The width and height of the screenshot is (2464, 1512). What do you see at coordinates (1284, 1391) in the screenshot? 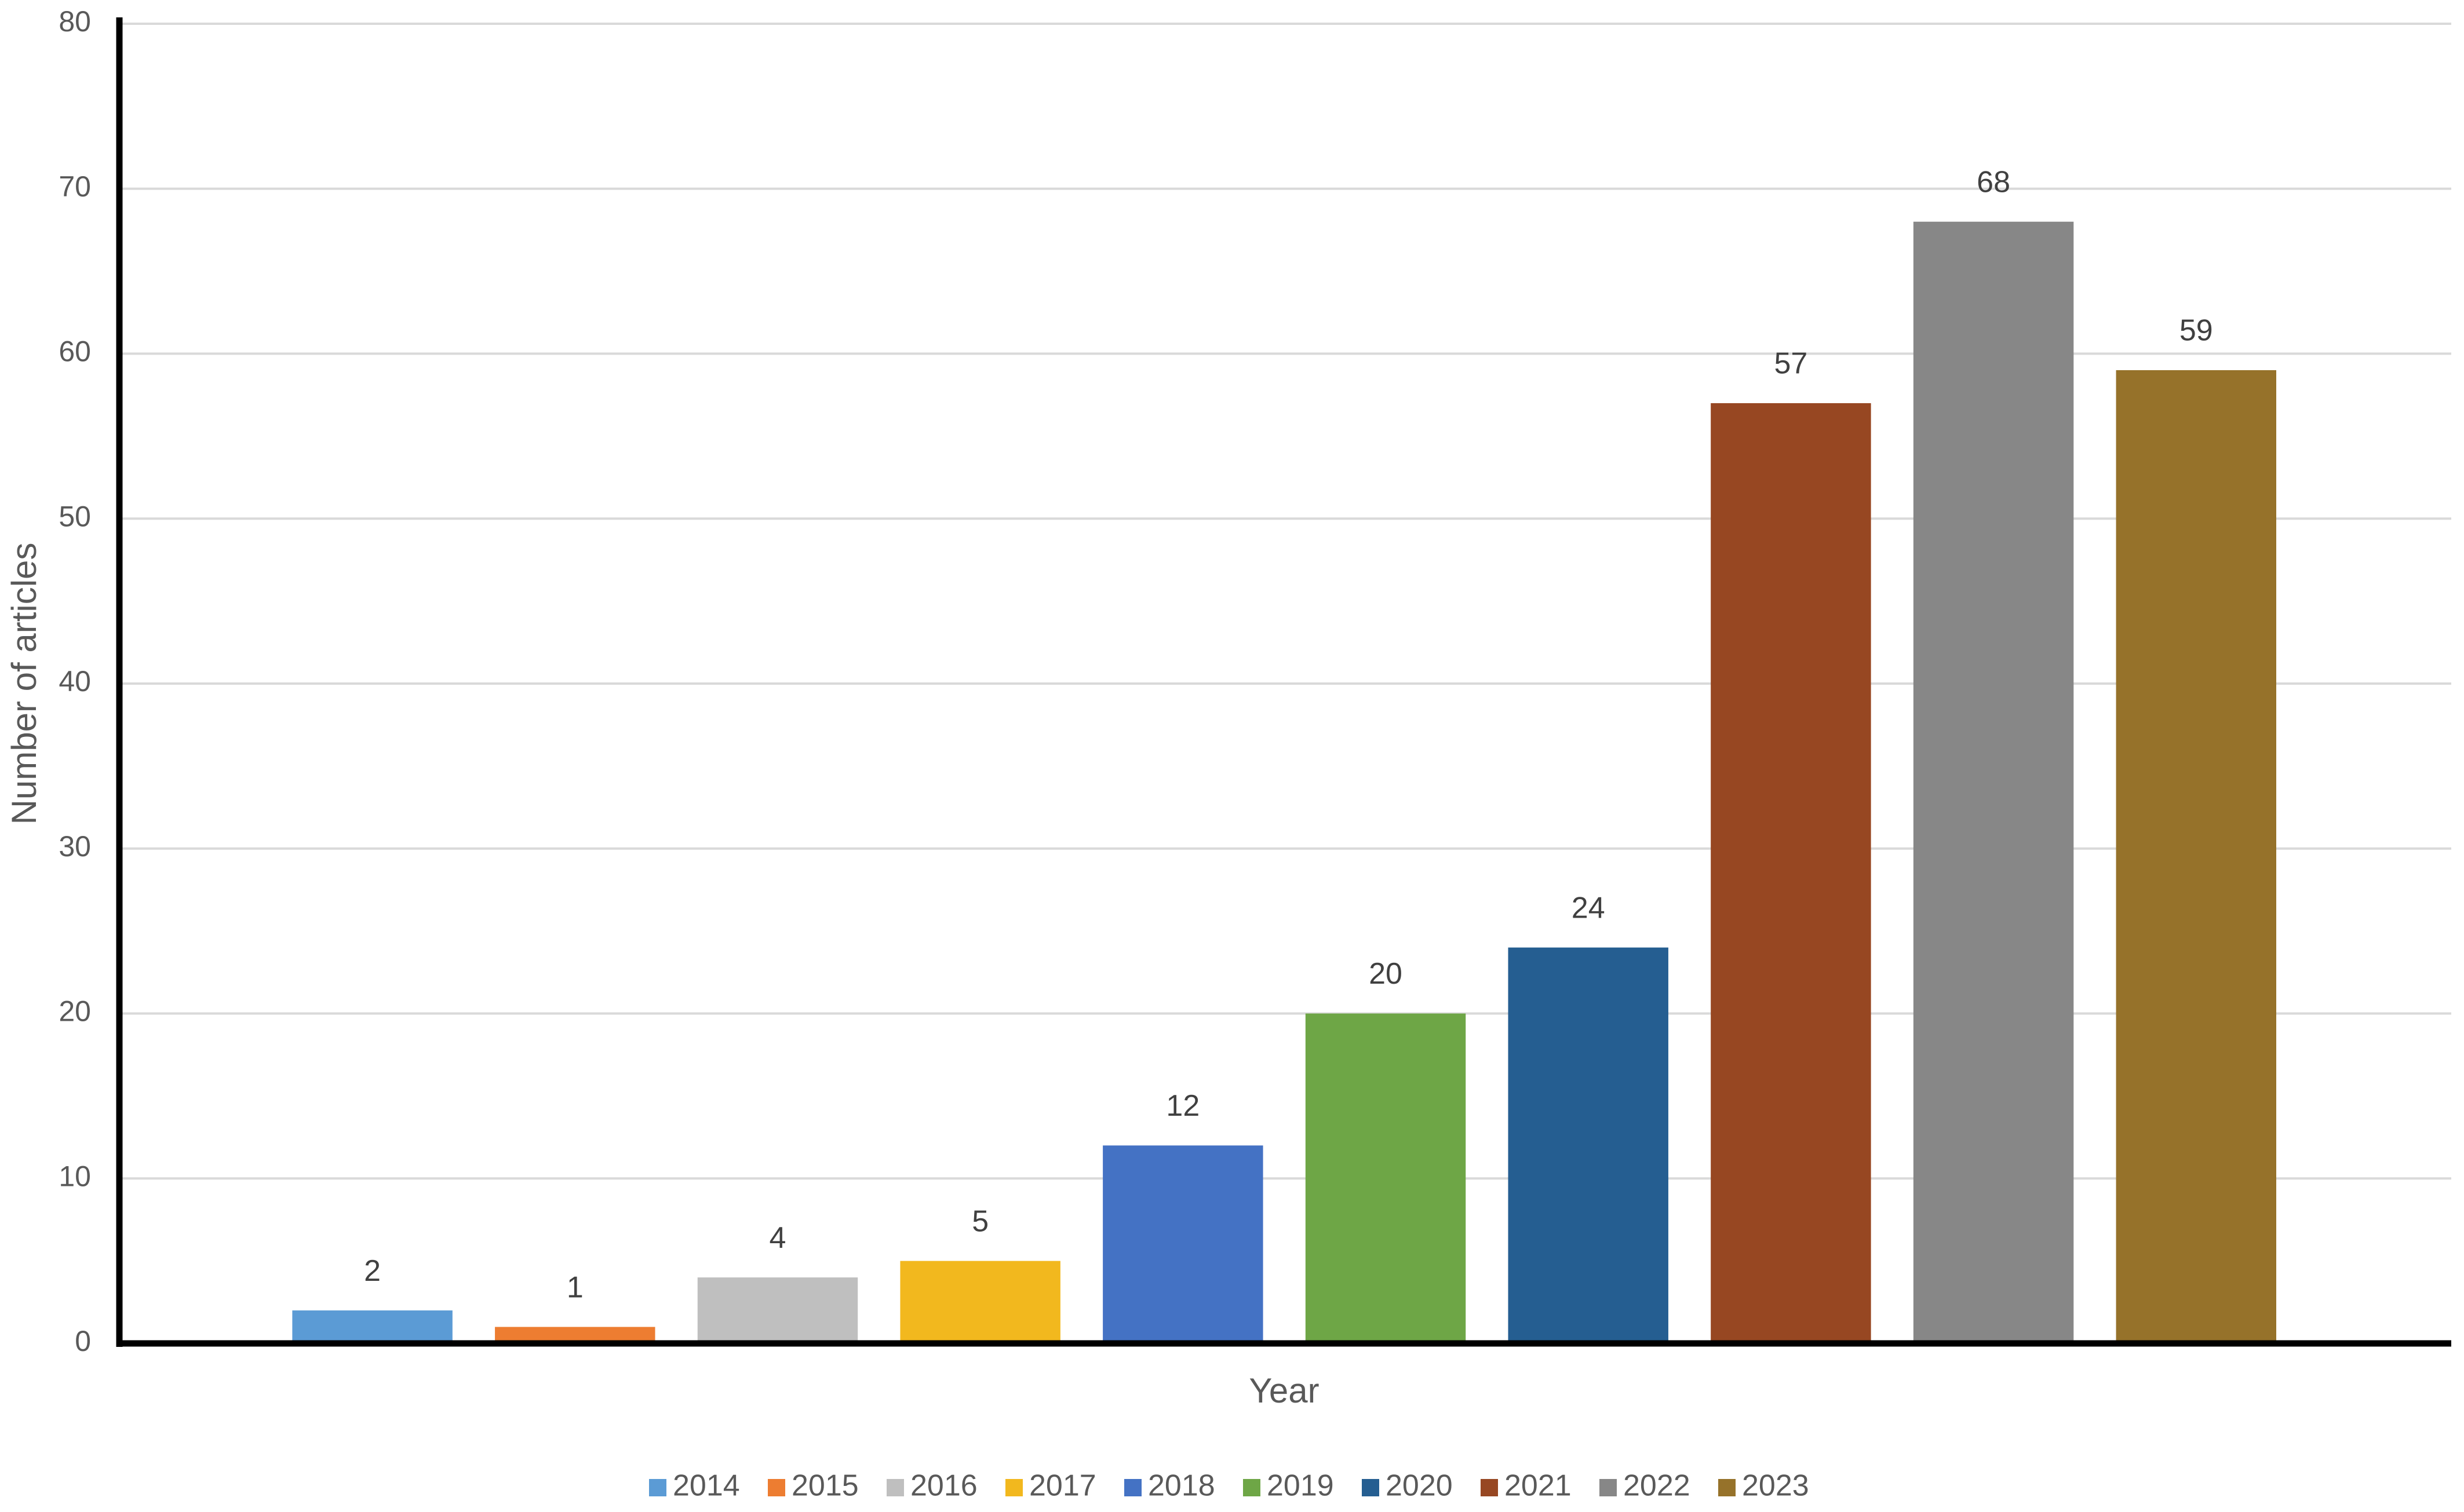
I see `x-axis-title: Year` at bounding box center [1284, 1391].